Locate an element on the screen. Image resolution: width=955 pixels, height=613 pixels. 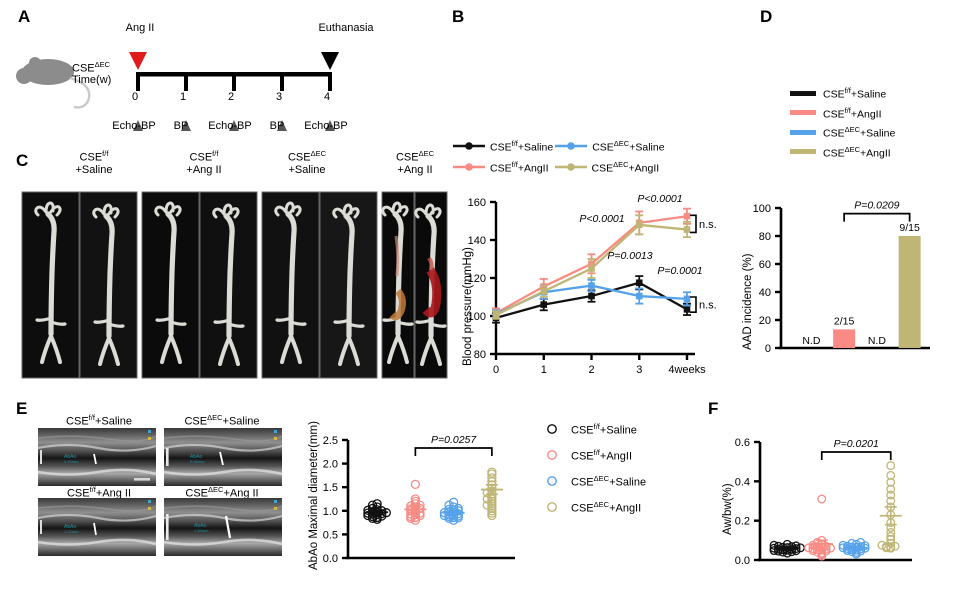
panel-e-image-label-0: CSEf/f+Saline is located at coordinates (99, 420).